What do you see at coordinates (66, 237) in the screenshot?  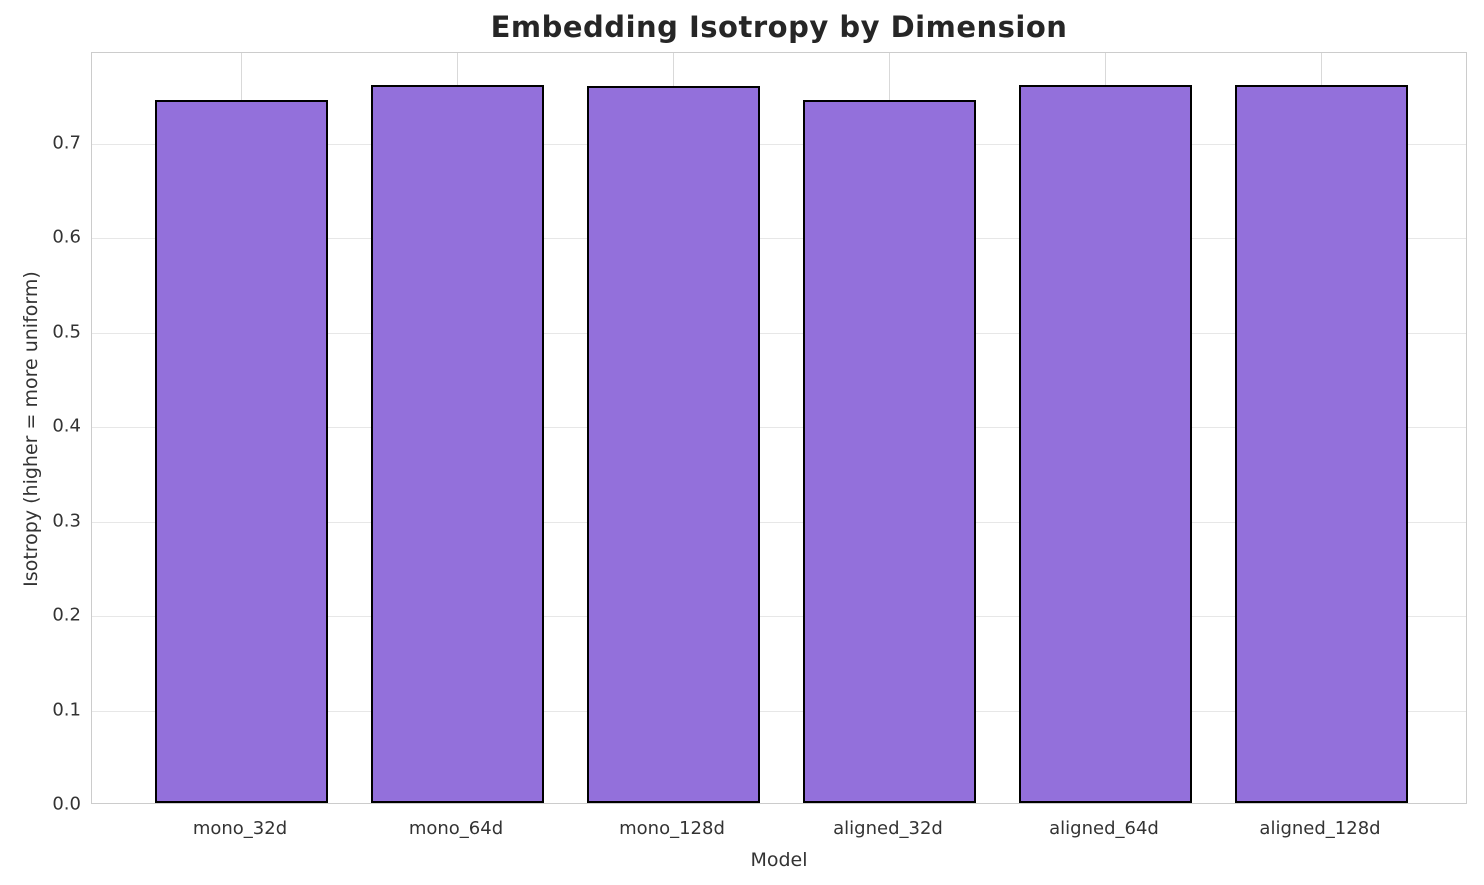 I see `y-tick-label: 0.6` at bounding box center [66, 237].